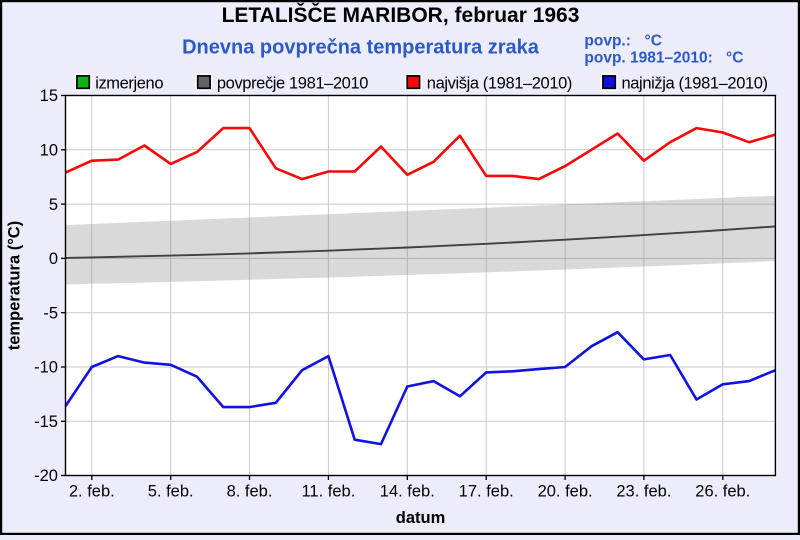 The height and width of the screenshot is (540, 800). Describe the element at coordinates (49, 96) in the screenshot. I see `svg-text: 15` at that location.